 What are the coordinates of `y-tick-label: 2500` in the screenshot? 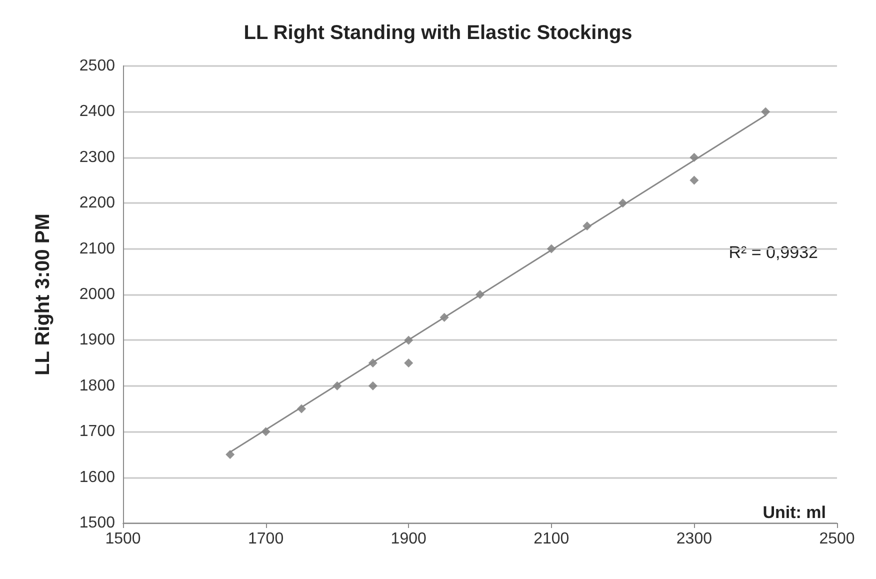 It's located at (97, 66).